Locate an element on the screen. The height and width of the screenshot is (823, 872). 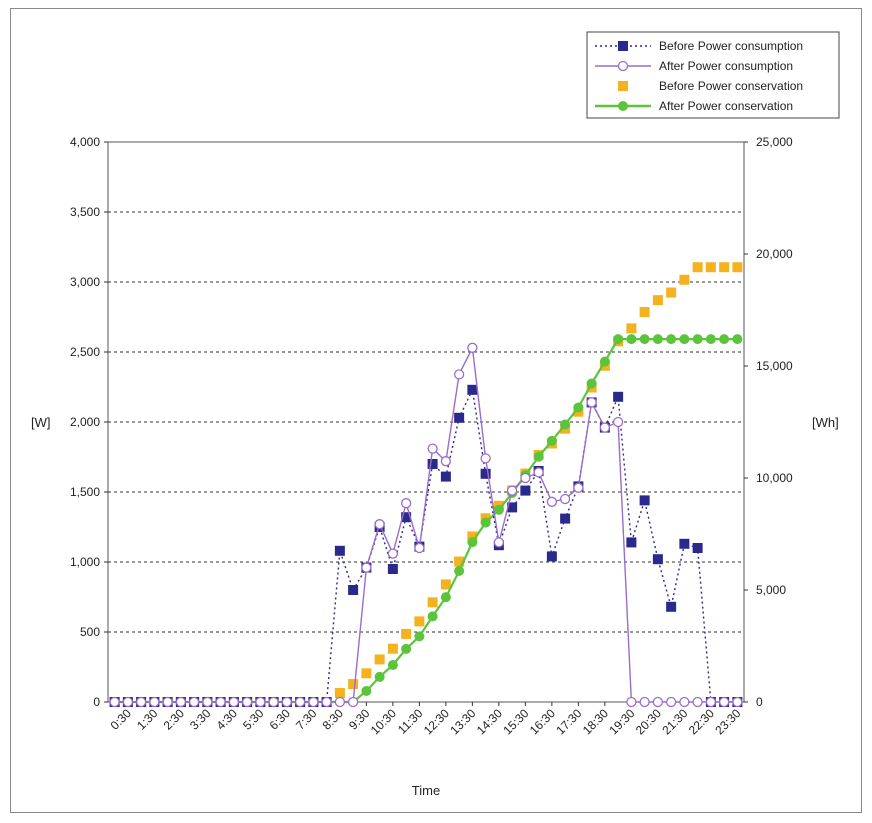
legend-box is located at coordinates (713, 75).